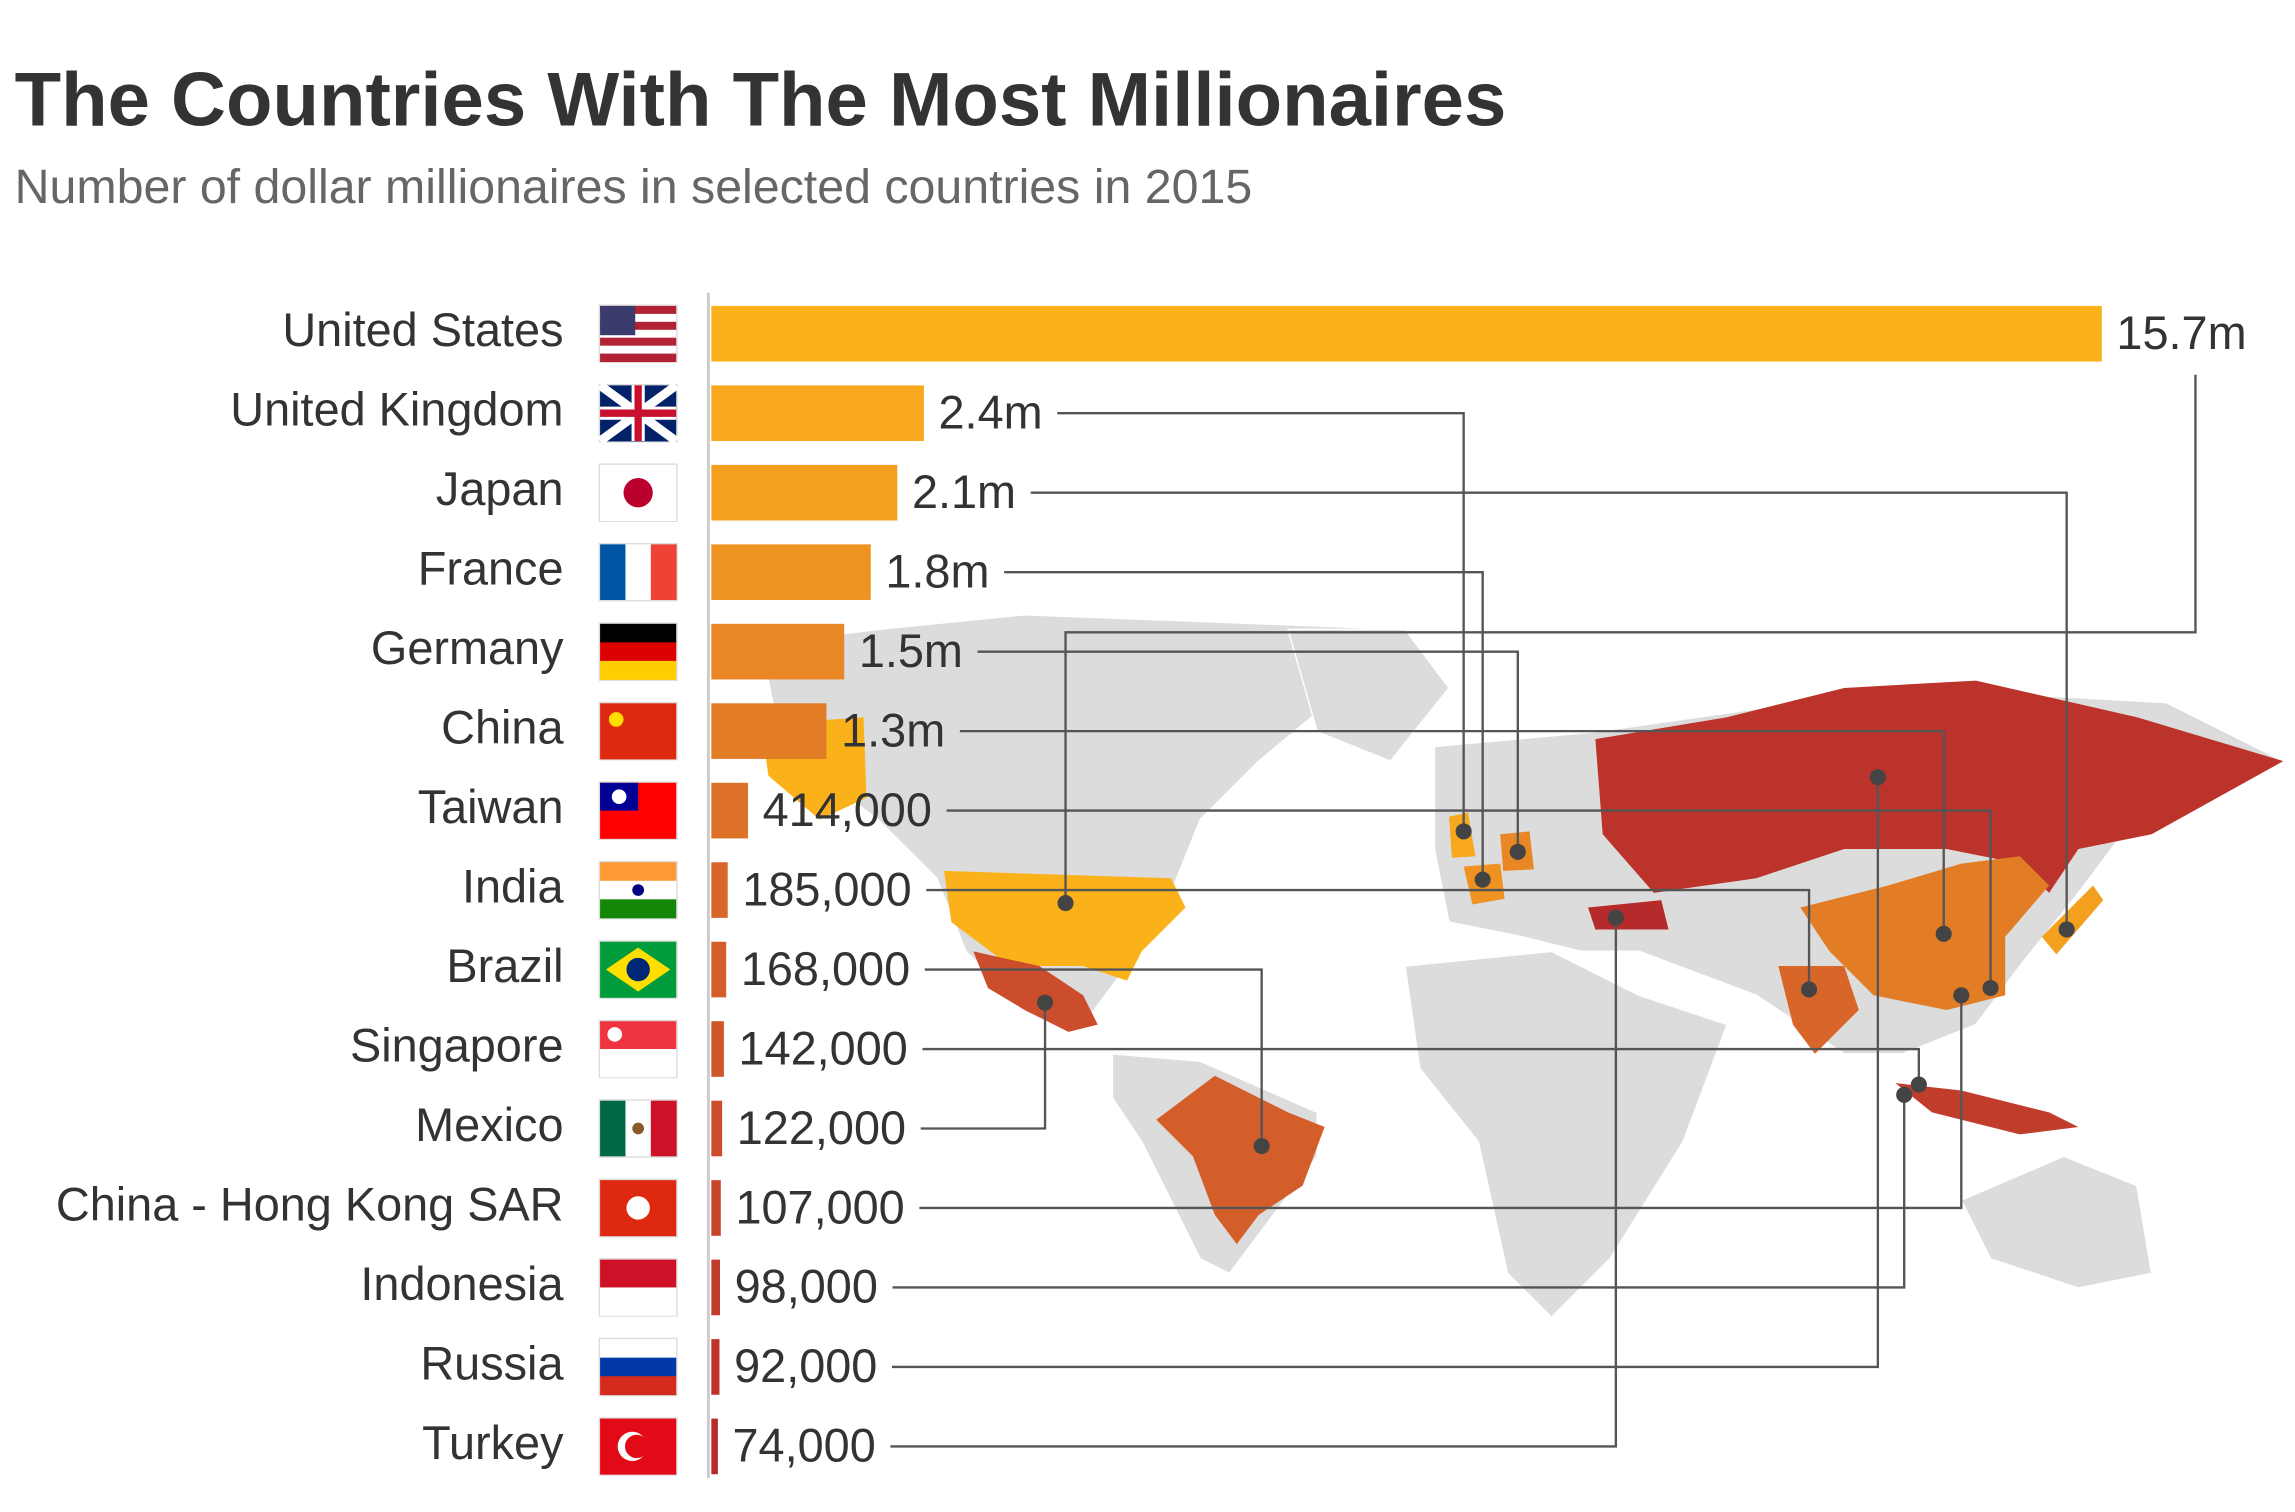 The width and height of the screenshot is (2295, 1512). What do you see at coordinates (493, 1443) in the screenshot?
I see `category-label: Turkey` at bounding box center [493, 1443].